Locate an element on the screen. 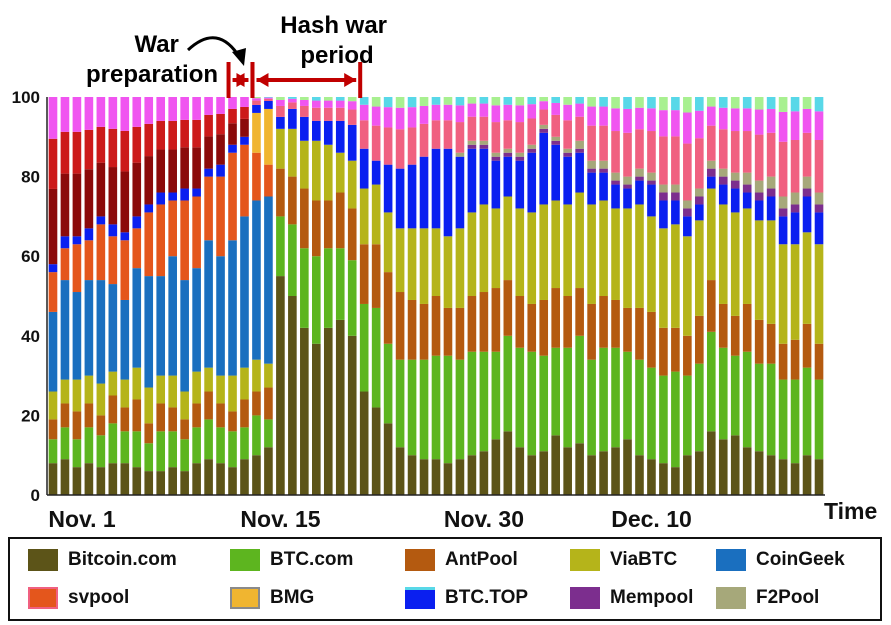  legend-label: BMG is located at coordinates (292, 597).